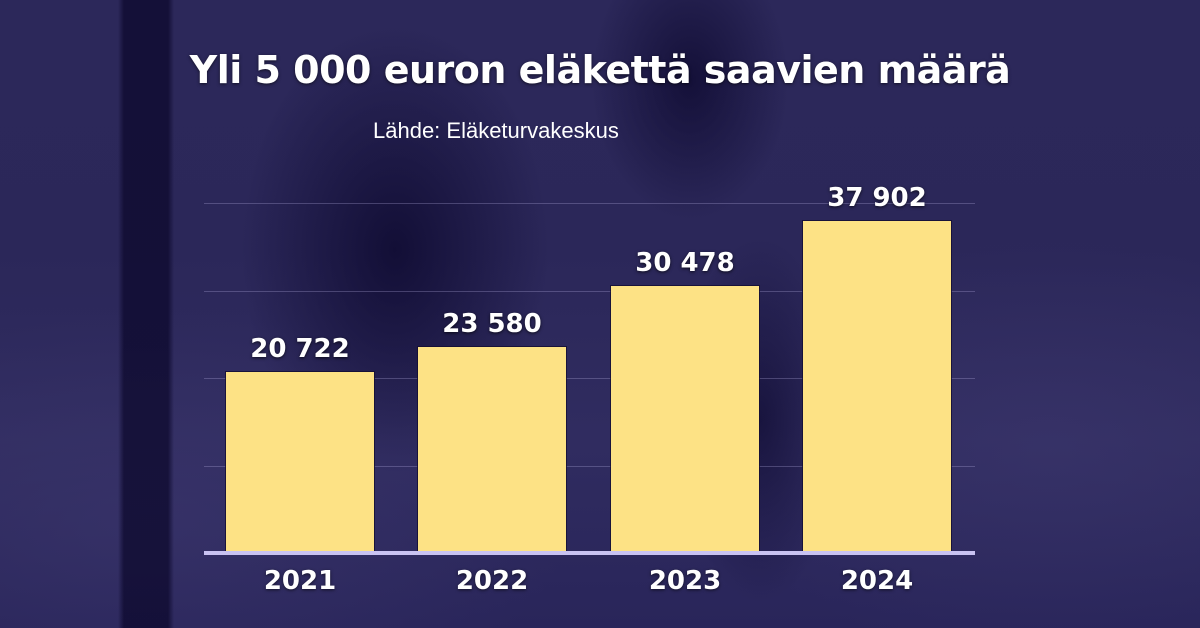 Image resolution: width=1200 pixels, height=628 pixels. What do you see at coordinates (300, 581) in the screenshot?
I see `x-tick-label: 2021` at bounding box center [300, 581].